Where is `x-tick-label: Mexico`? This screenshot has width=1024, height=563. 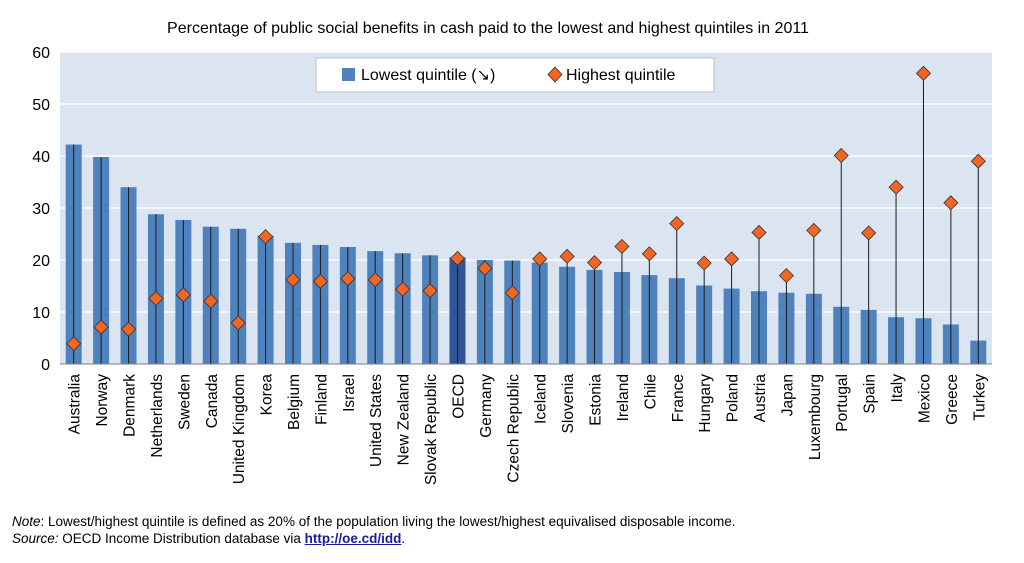 x-tick-label: Mexico is located at coordinates (924, 398).